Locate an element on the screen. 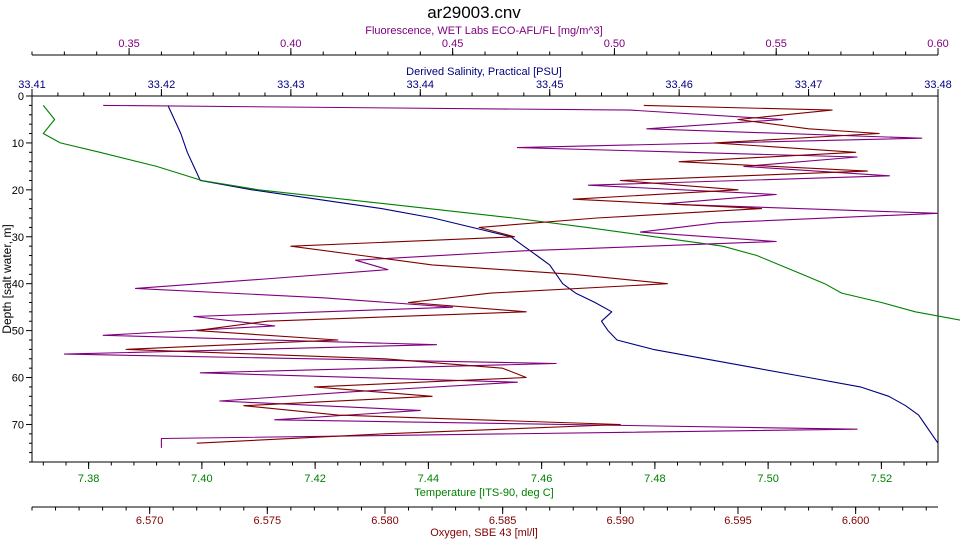 The width and height of the screenshot is (960, 540). salinity-tick-label: 33.46 is located at coordinates (679, 85).